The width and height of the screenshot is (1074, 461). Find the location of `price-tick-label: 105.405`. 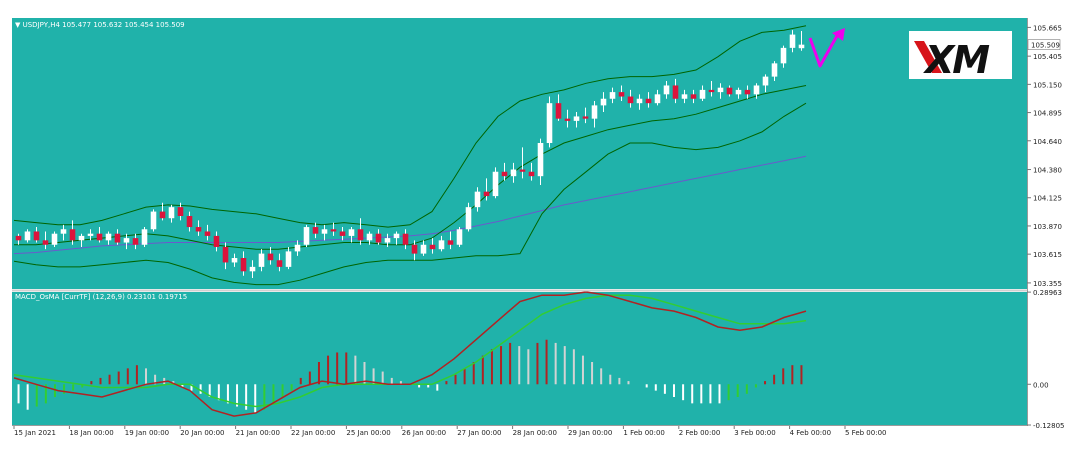

price-tick-label: 105.405 is located at coordinates (1047, 57).